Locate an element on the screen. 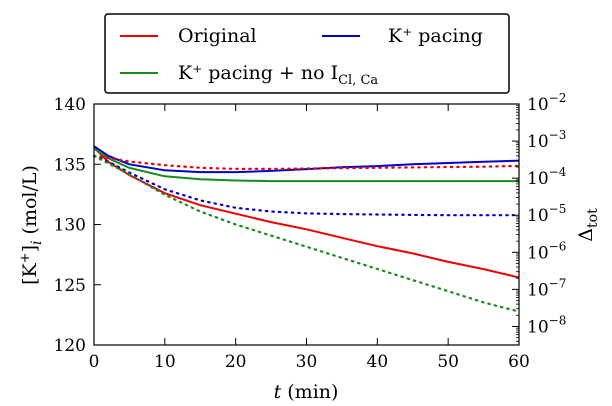  legend-frame is located at coordinates (307, 53).